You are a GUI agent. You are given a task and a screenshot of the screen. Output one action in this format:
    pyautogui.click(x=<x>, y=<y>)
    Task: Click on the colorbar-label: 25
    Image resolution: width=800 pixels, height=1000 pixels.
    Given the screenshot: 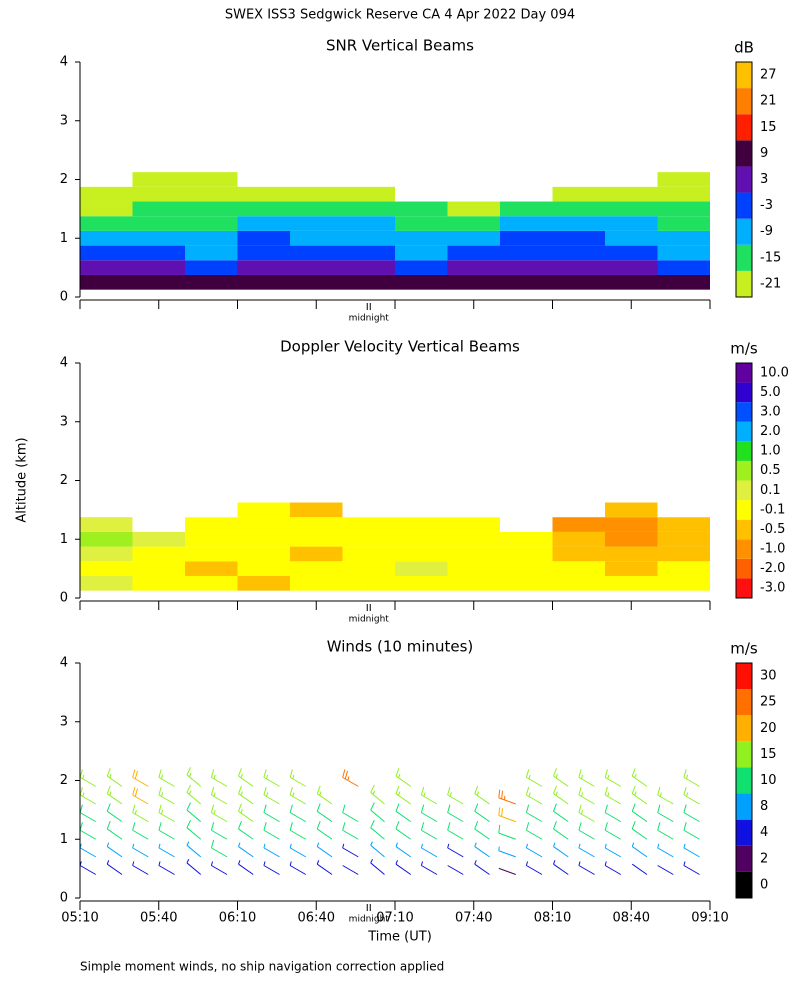 What is the action you would take?
    pyautogui.click(x=768, y=702)
    